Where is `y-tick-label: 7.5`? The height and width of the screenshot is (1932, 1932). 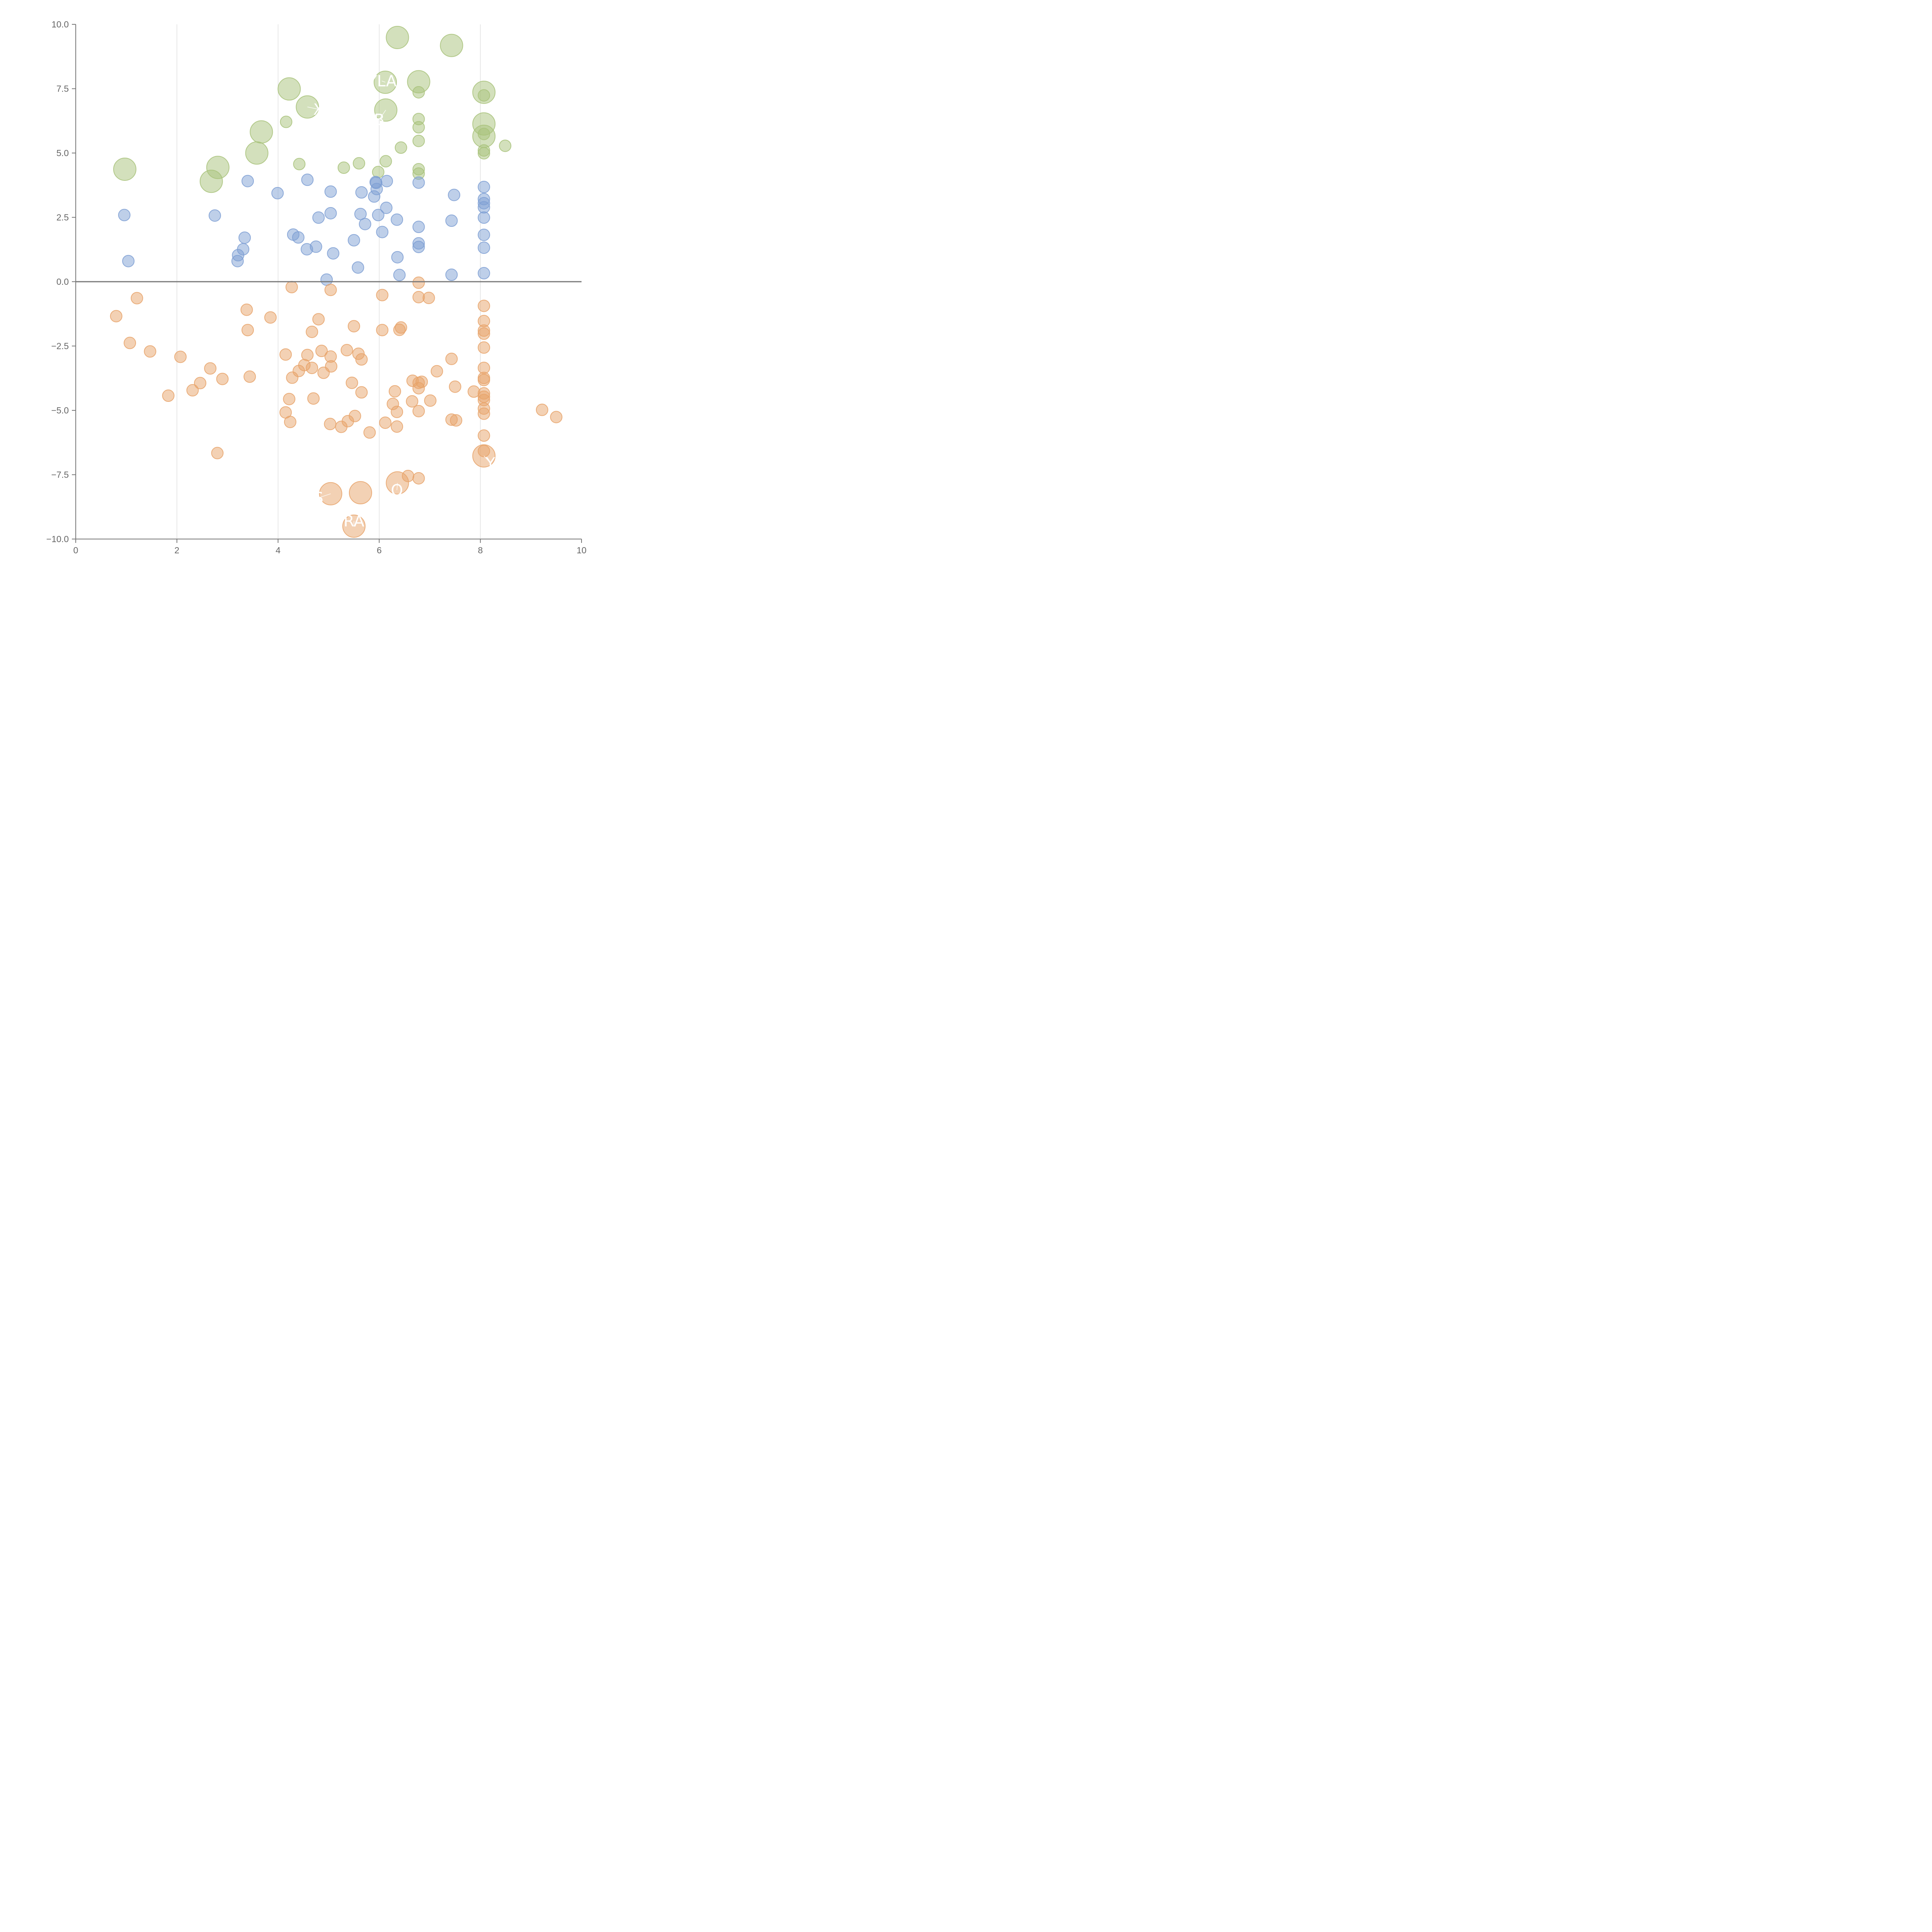 y-tick-label: 7.5 is located at coordinates (62, 89).